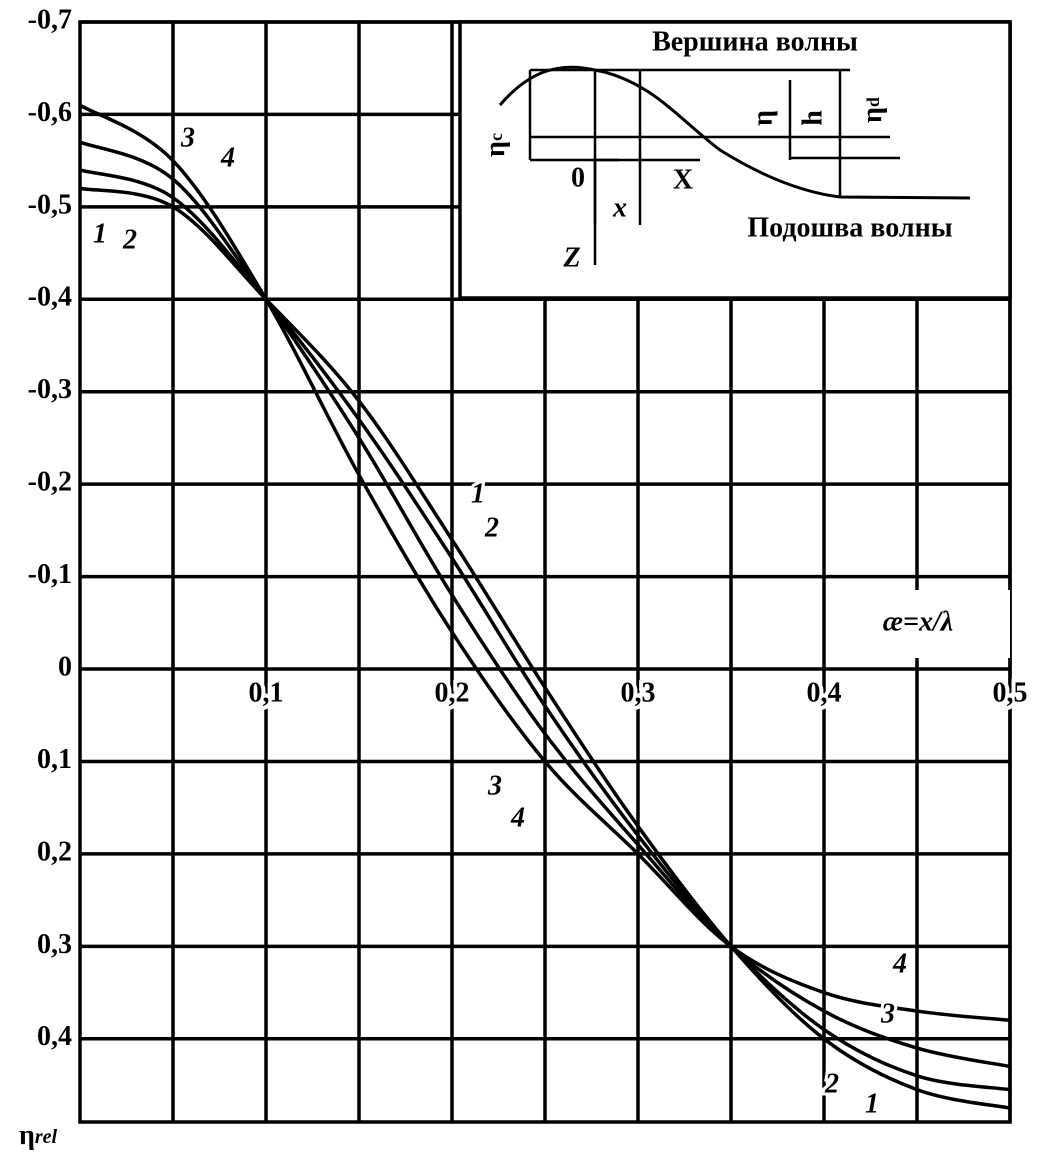  Describe the element at coordinates (54, 944) in the screenshot. I see `y-tick-label: 0,3` at that location.